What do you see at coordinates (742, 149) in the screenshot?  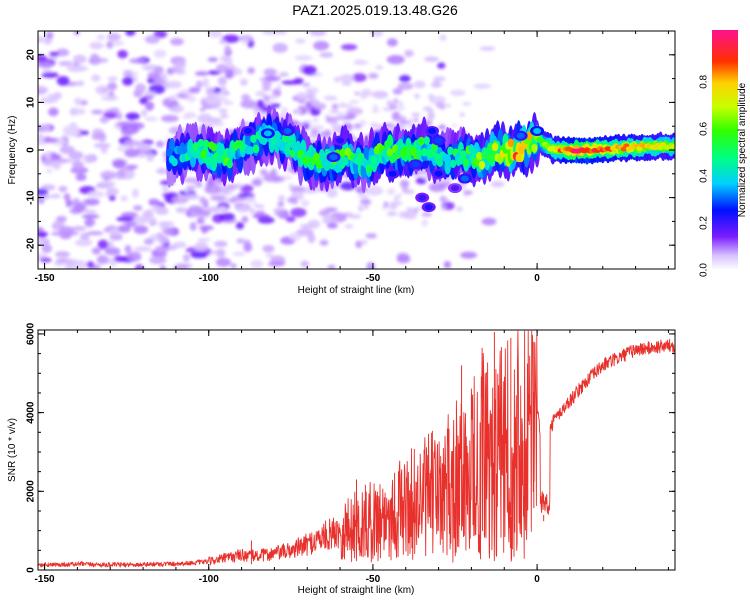 I see `colorbar-label: Normalized spectral amplitude` at bounding box center [742, 149].